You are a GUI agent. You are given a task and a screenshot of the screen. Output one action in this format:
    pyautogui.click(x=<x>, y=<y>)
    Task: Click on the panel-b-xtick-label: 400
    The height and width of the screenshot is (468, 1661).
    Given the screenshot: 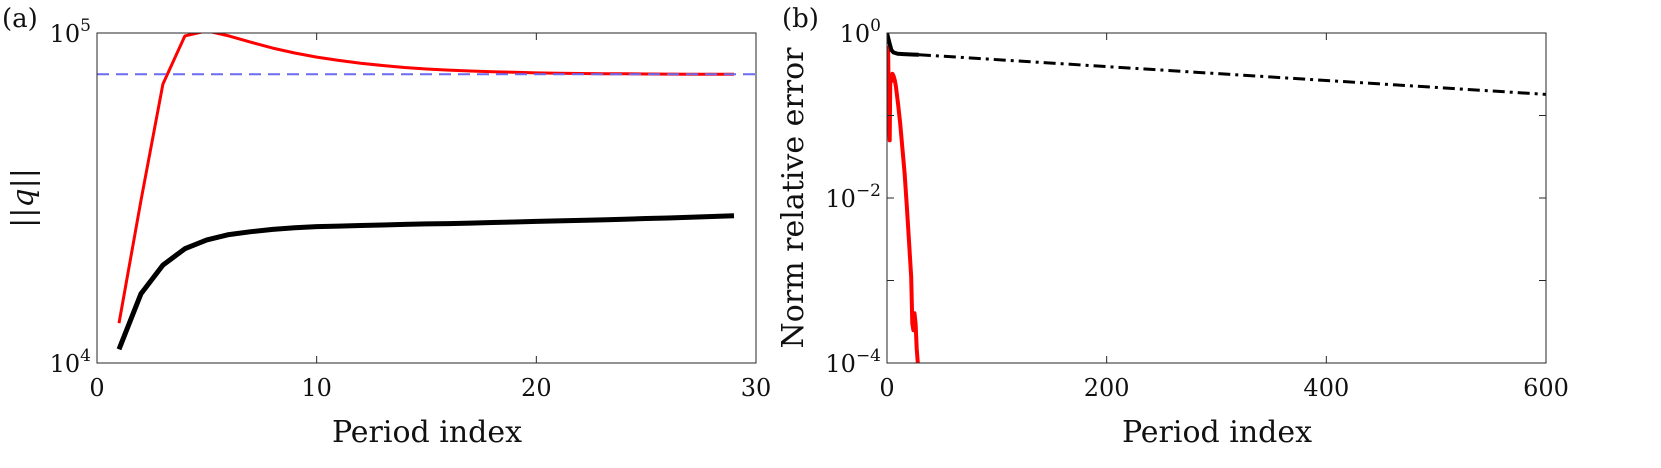 What is the action you would take?
    pyautogui.click(x=1326, y=388)
    